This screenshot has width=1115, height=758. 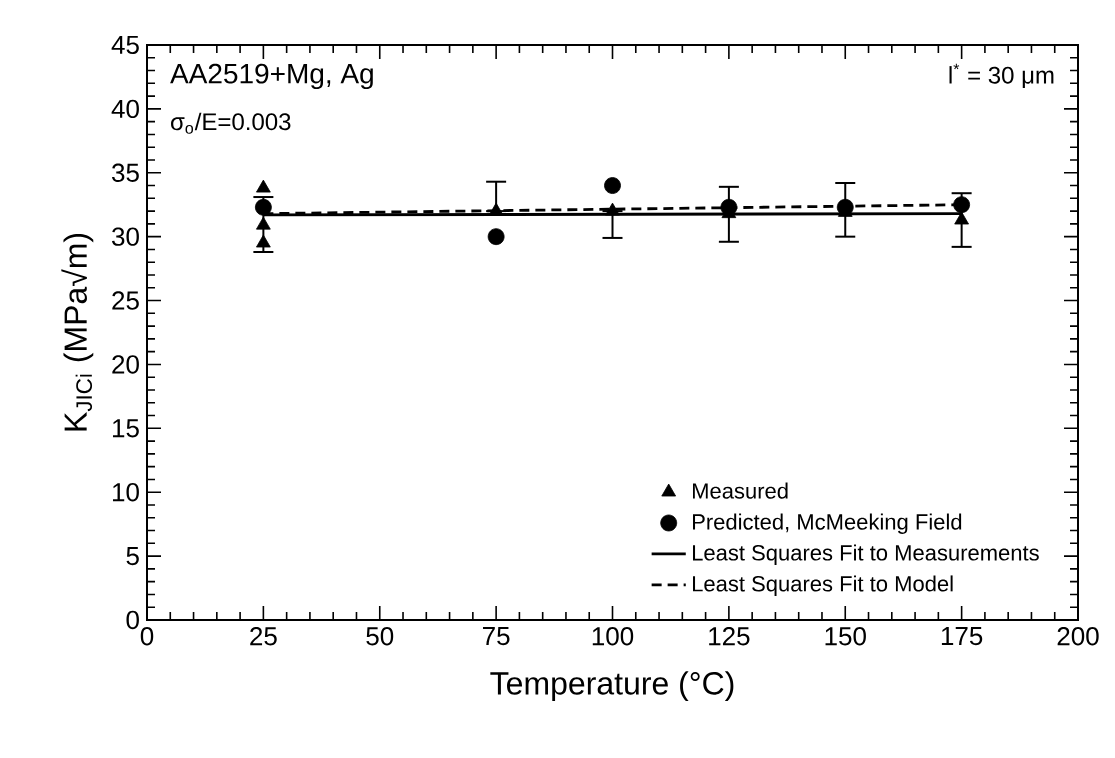 I want to click on annotation: l$^{*}$ = 30 μm, so click(x=1001, y=76).